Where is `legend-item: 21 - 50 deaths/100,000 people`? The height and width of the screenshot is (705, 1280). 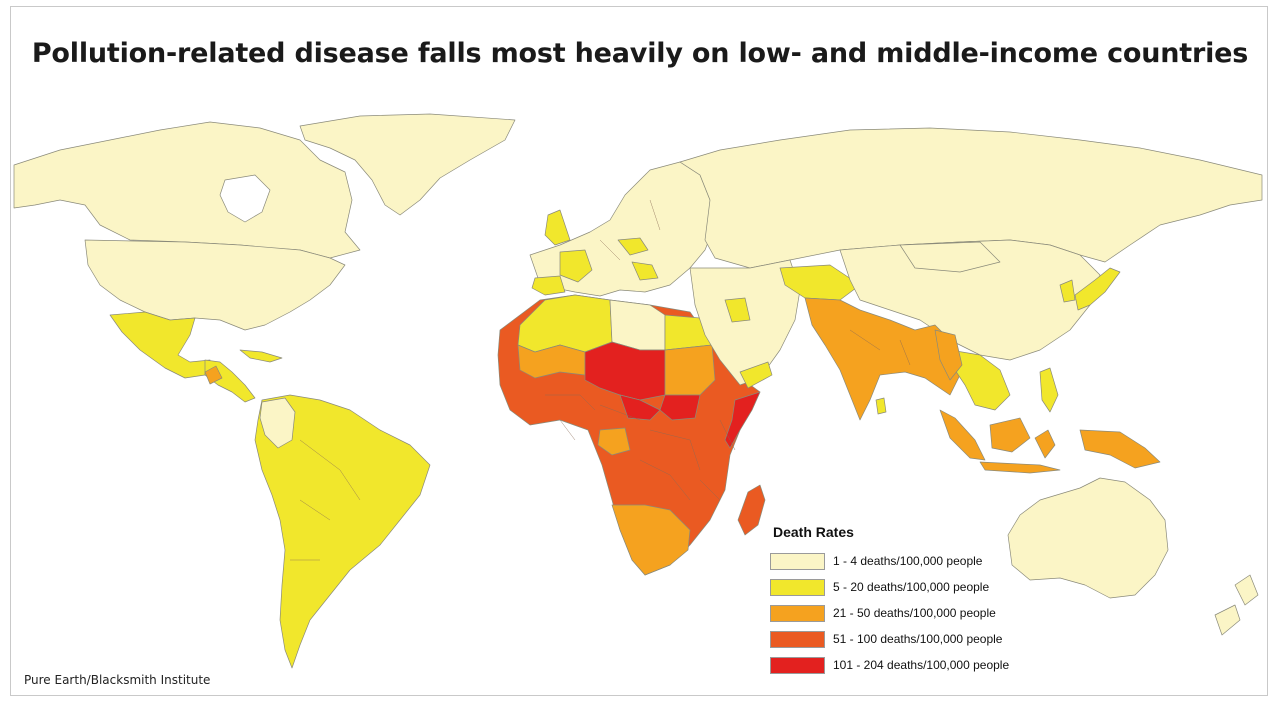
legend-item: 21 - 50 deaths/100,000 people is located at coordinates (910, 613).